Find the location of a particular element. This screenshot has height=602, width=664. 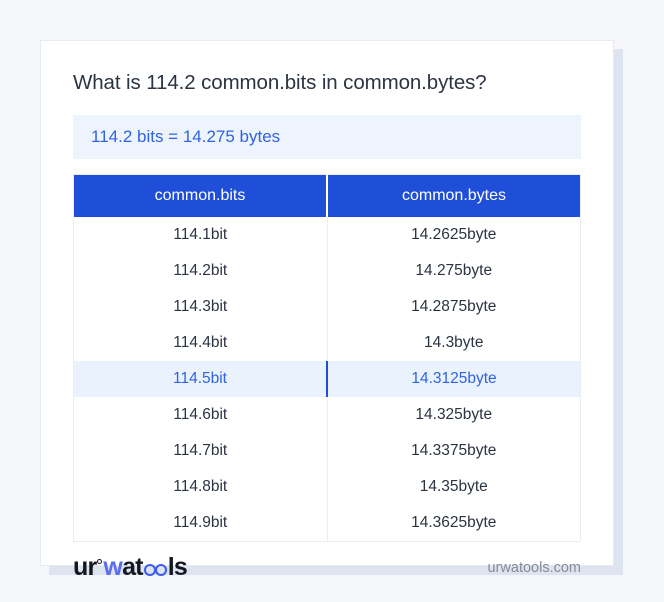

cell-bits: 114.4bit is located at coordinates (200, 343).